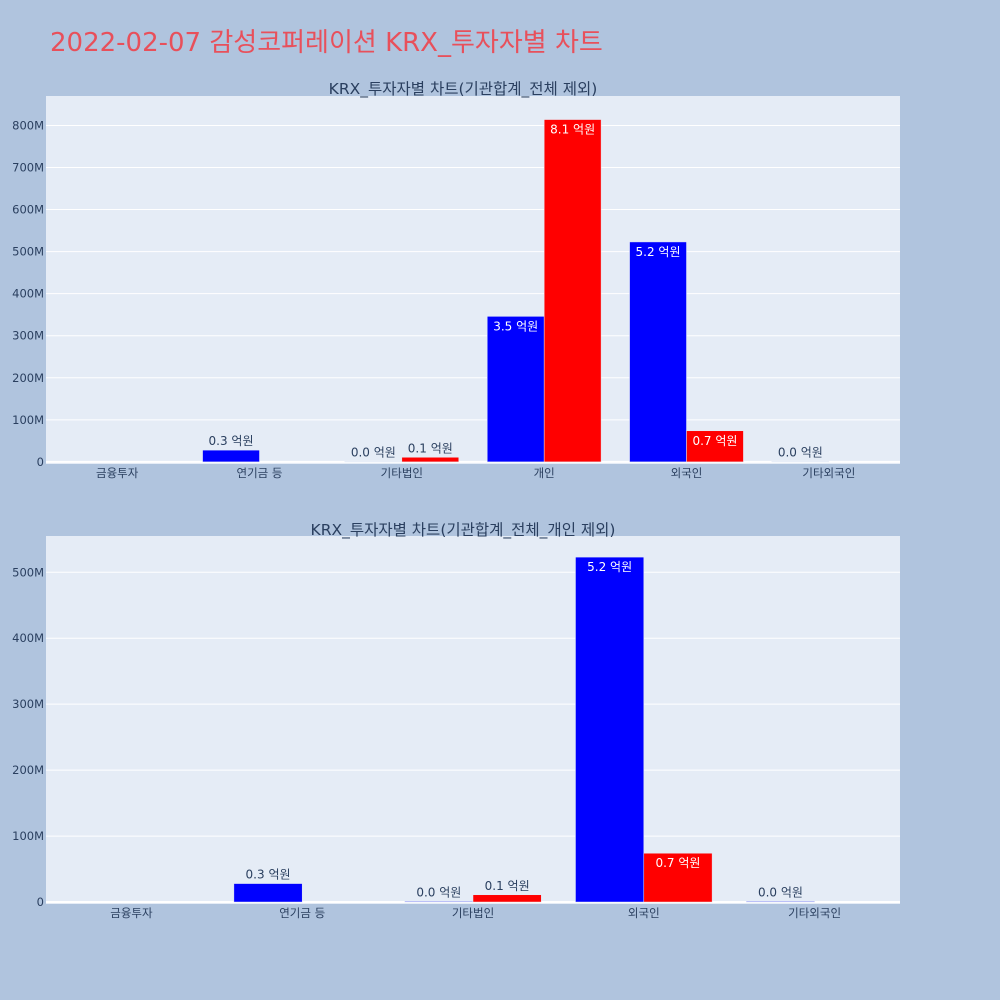 This screenshot has width=1000, height=1000. What do you see at coordinates (572, 130) in the screenshot?
I see `data-label: 8.1 억원` at bounding box center [572, 130].